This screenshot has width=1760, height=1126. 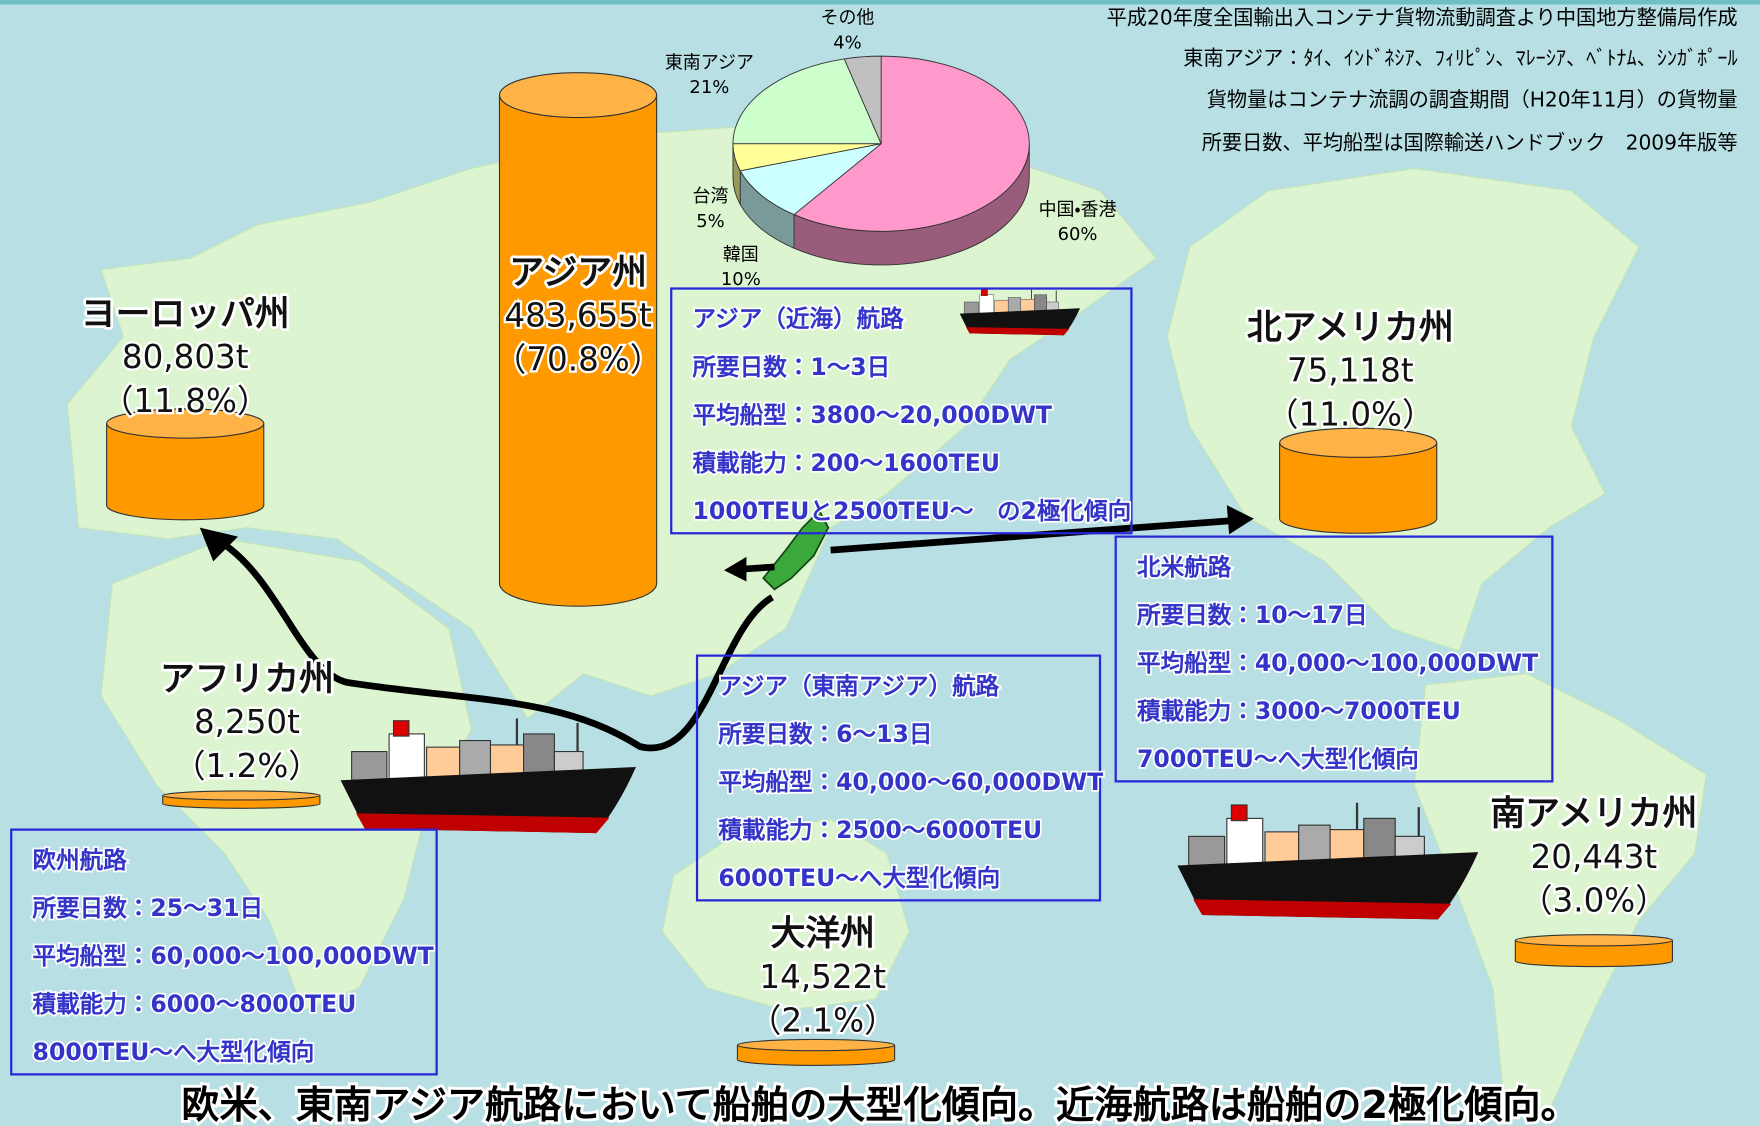 What do you see at coordinates (233, 956) in the screenshot?
I see `route-line: 平均船型：60,000～100,000DWT` at bounding box center [233, 956].